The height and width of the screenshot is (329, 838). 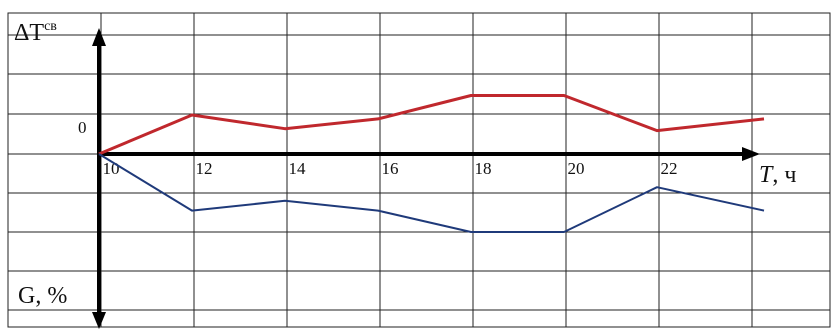 I want to click on y-zero-tick-label: 0, so click(x=82, y=127).